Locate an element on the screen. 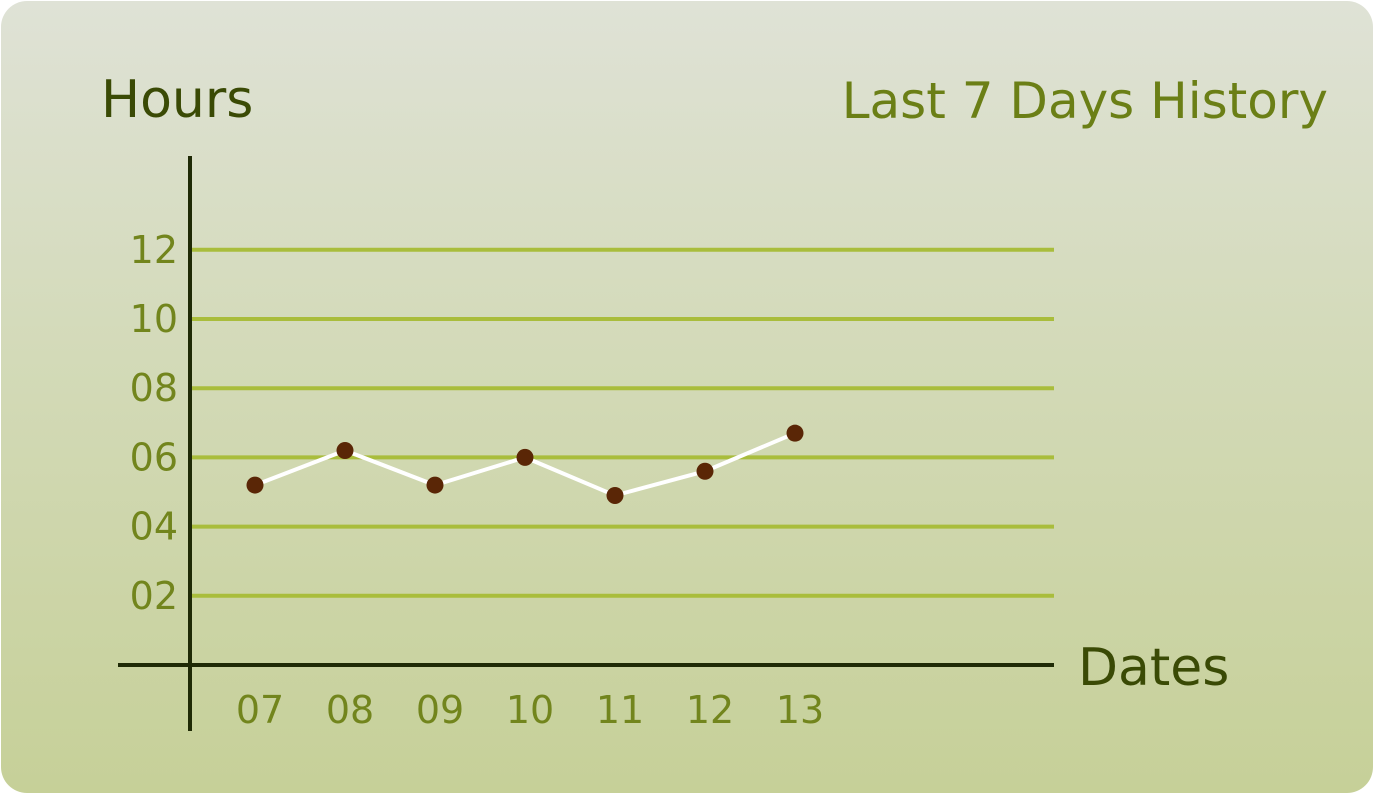  x-tick-label: 12 is located at coordinates (710, 710).